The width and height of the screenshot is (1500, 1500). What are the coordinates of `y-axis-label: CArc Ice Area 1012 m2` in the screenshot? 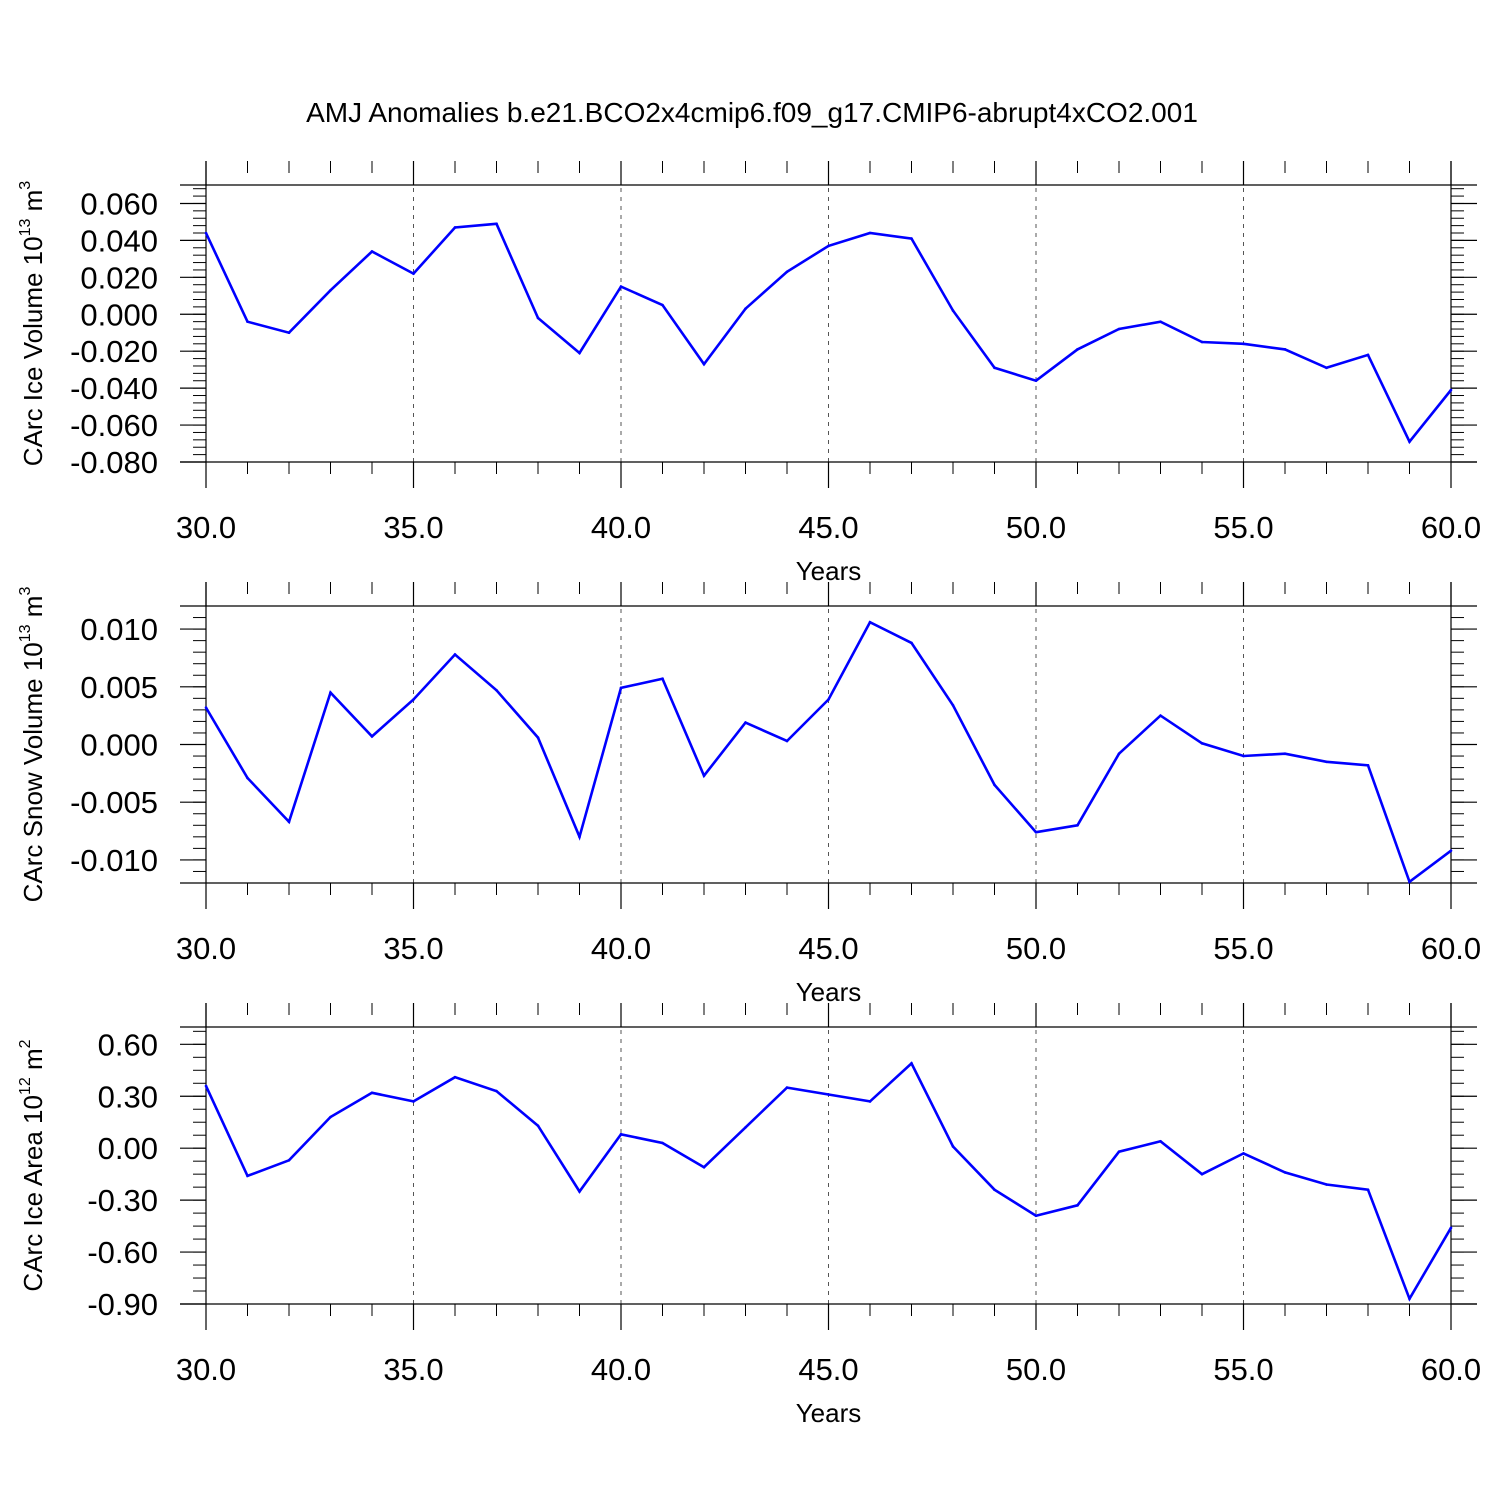 It's located at (32, 1165).